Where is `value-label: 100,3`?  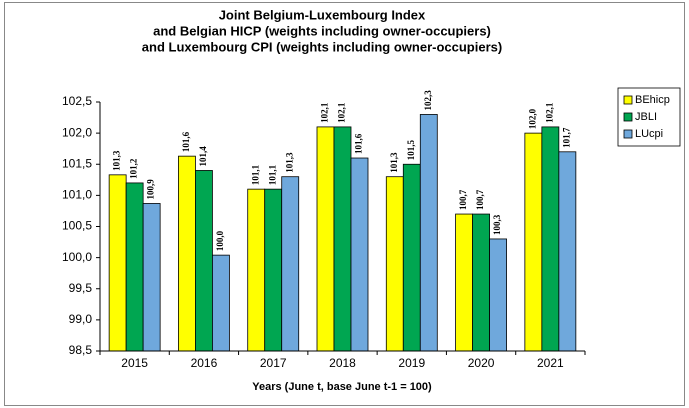
value-label: 100,3 is located at coordinates (497, 224).